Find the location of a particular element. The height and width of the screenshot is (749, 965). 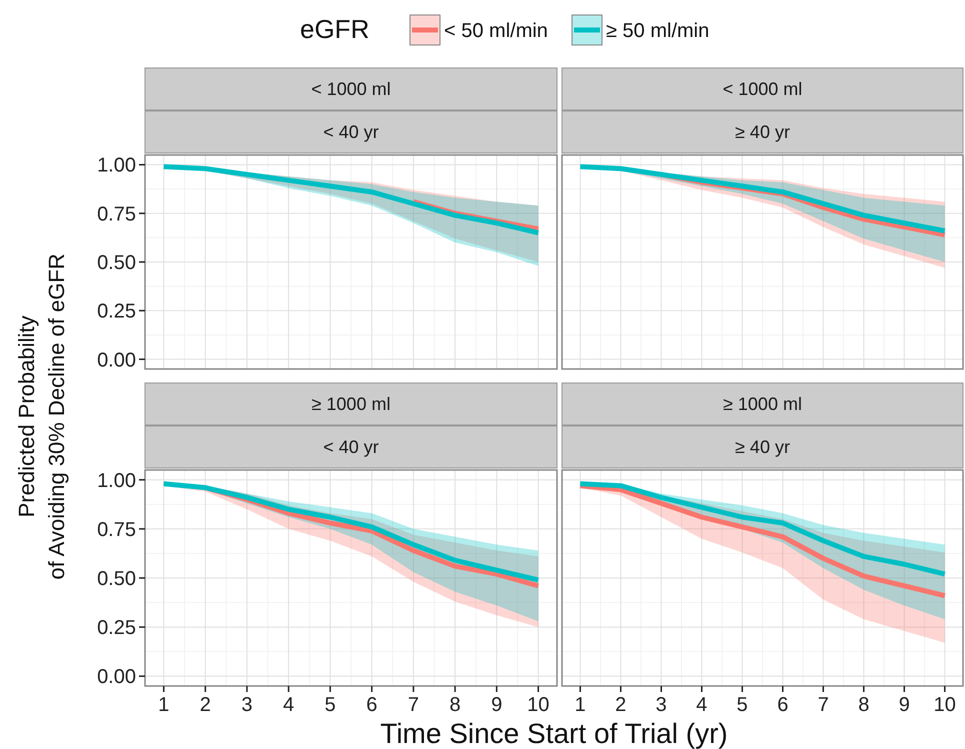

y-axis-title: Predicted Probability of Avoiding 30% Decline of eGFR is located at coordinates (41, 416).